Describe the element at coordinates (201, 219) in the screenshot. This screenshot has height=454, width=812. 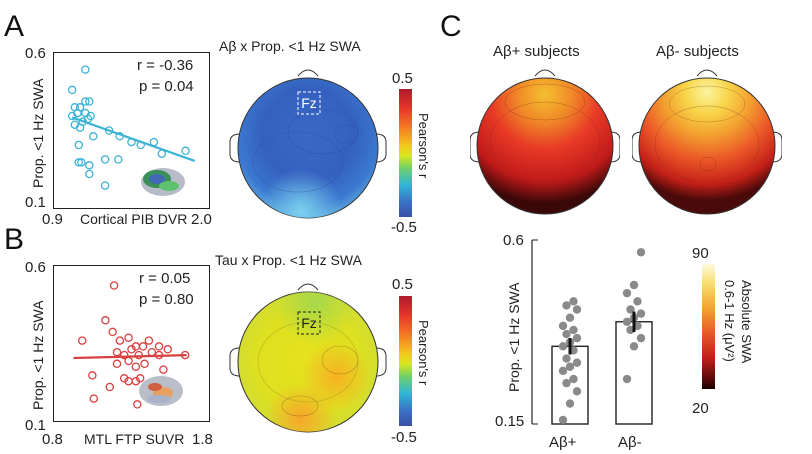
I see `scatter-a-xtick-right: 2.0` at that location.